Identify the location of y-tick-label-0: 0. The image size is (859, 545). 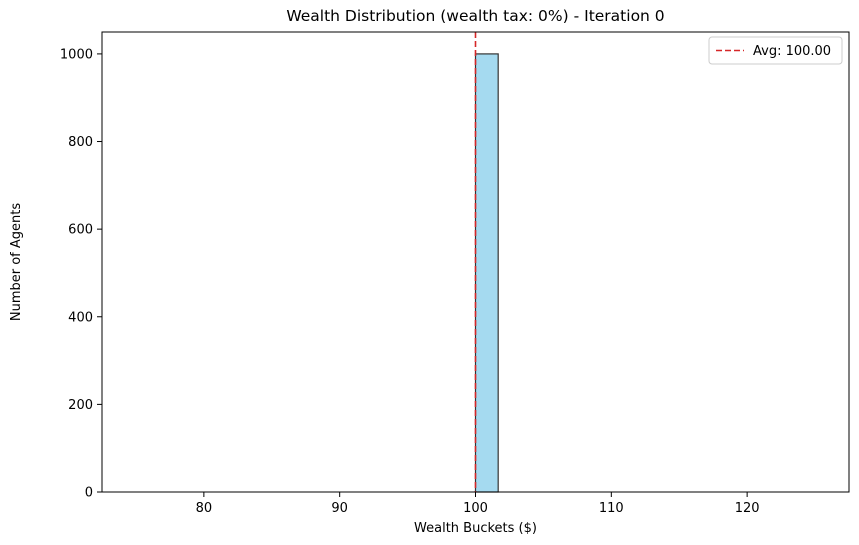
(89, 493).